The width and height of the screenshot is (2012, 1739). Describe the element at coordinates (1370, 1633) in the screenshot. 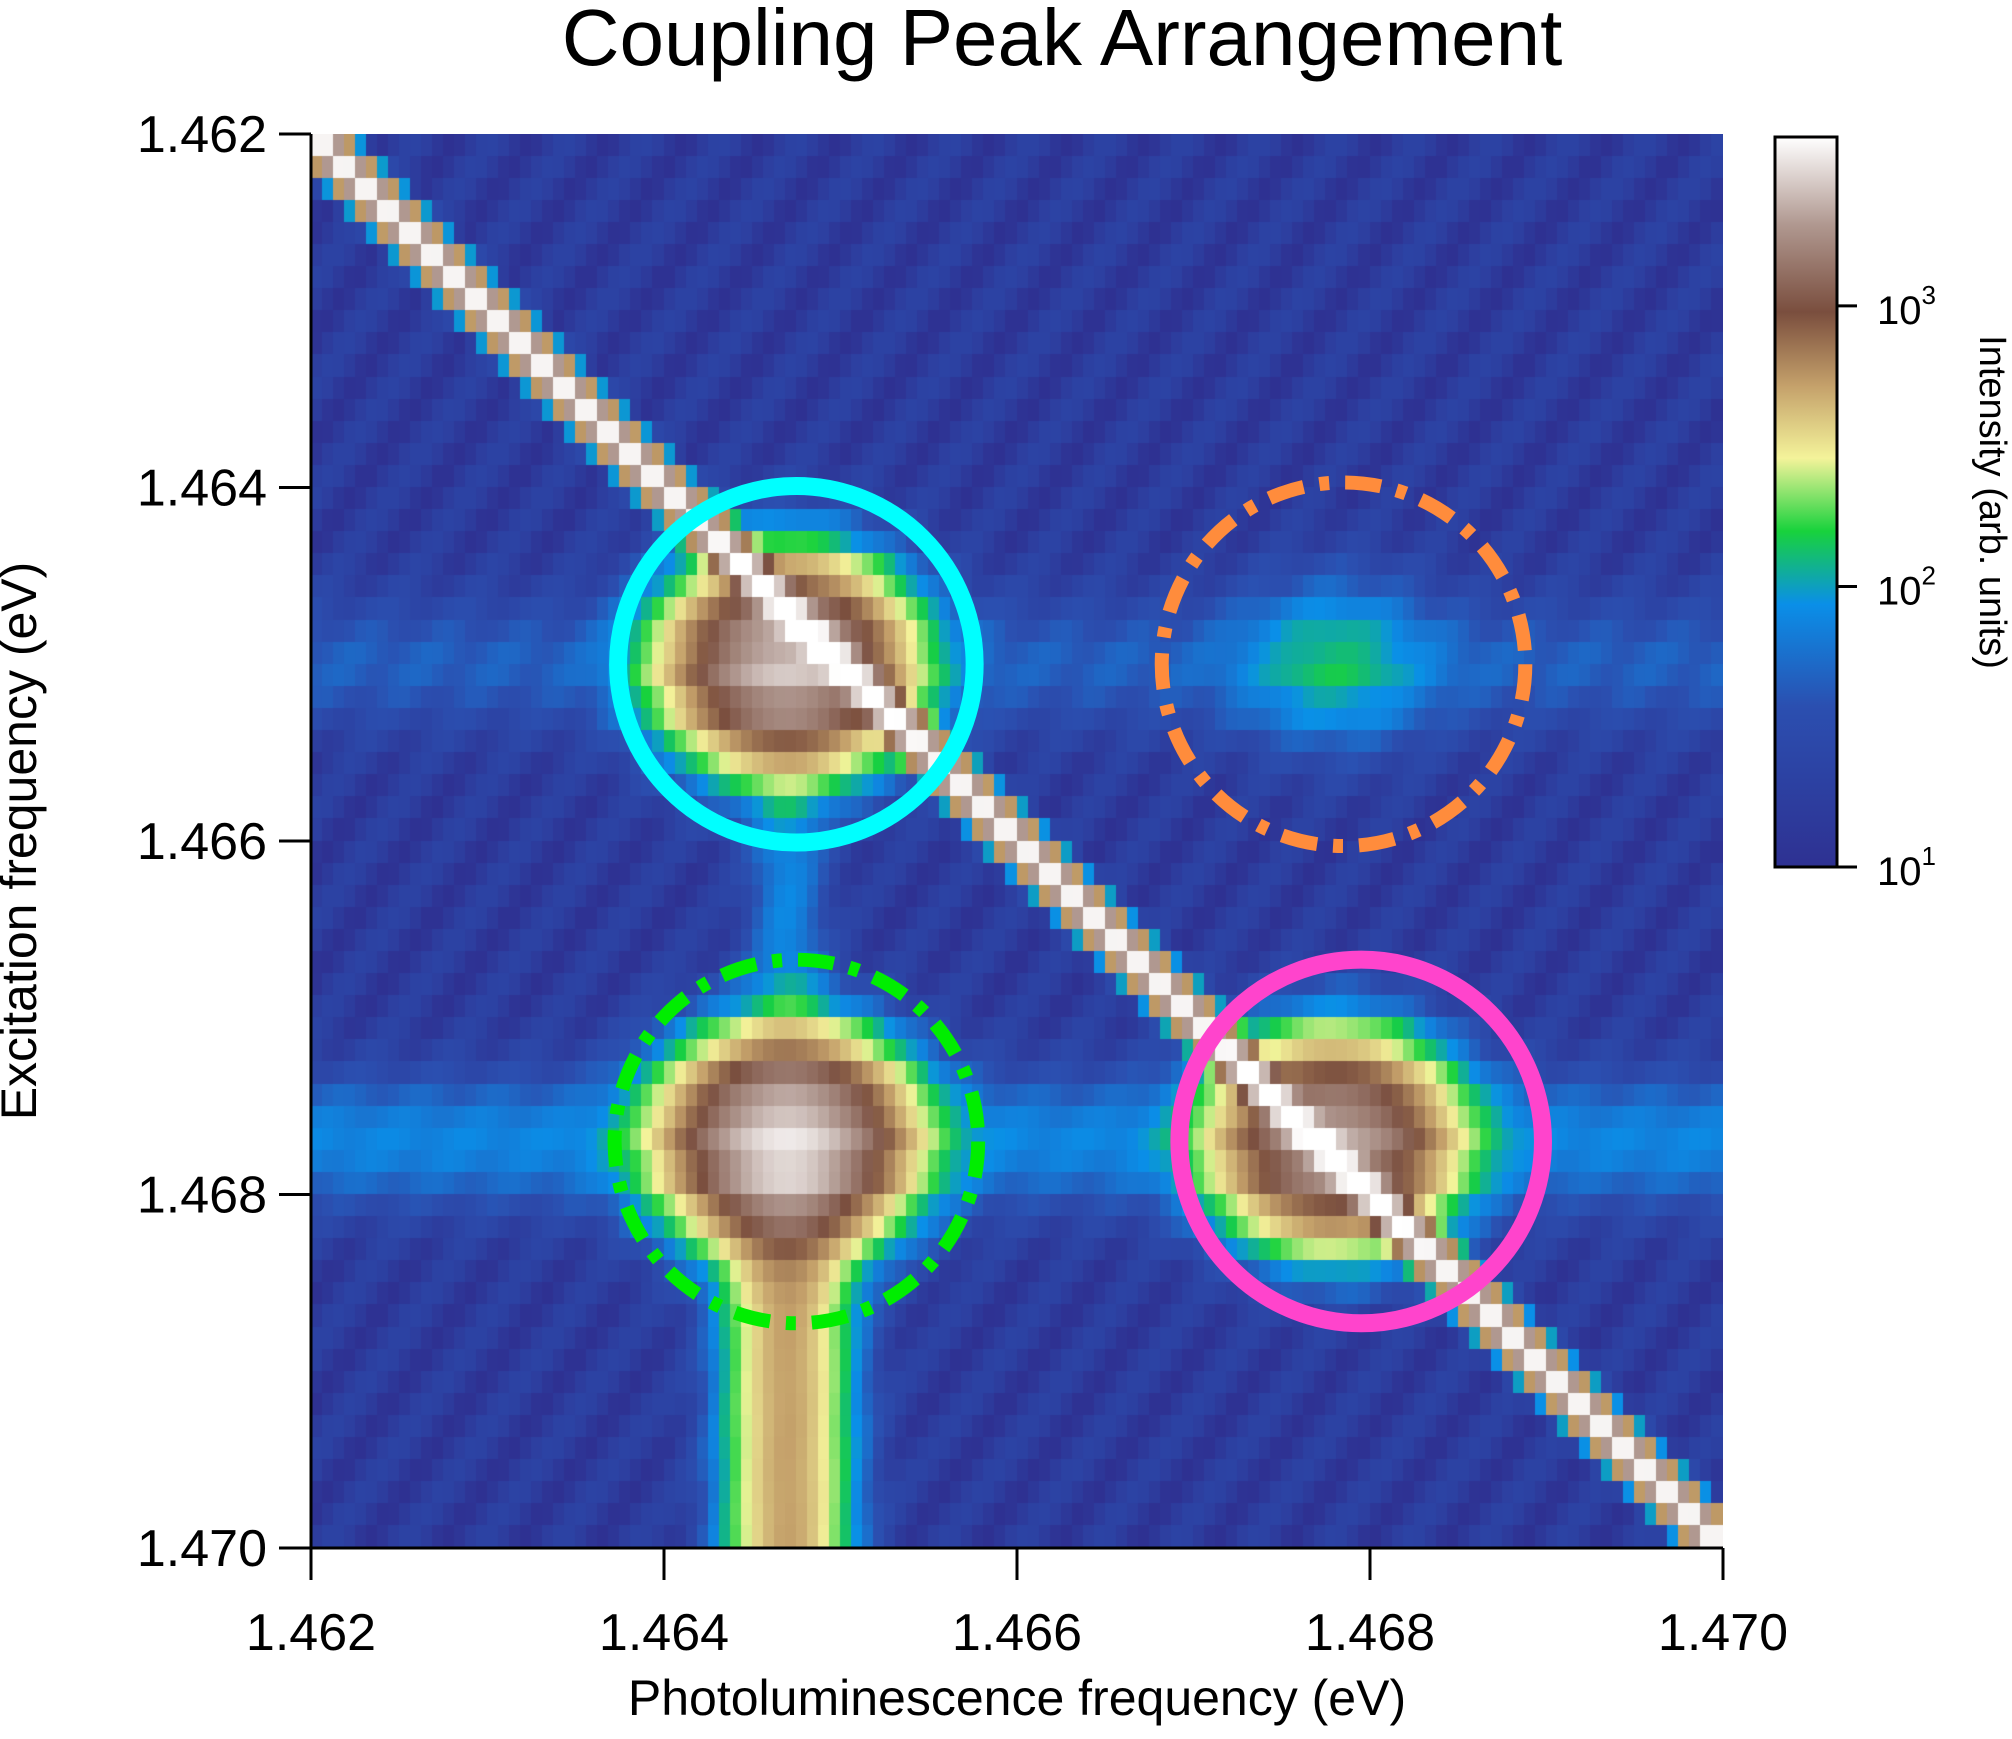

I see `x-tick-label: 1.468` at that location.